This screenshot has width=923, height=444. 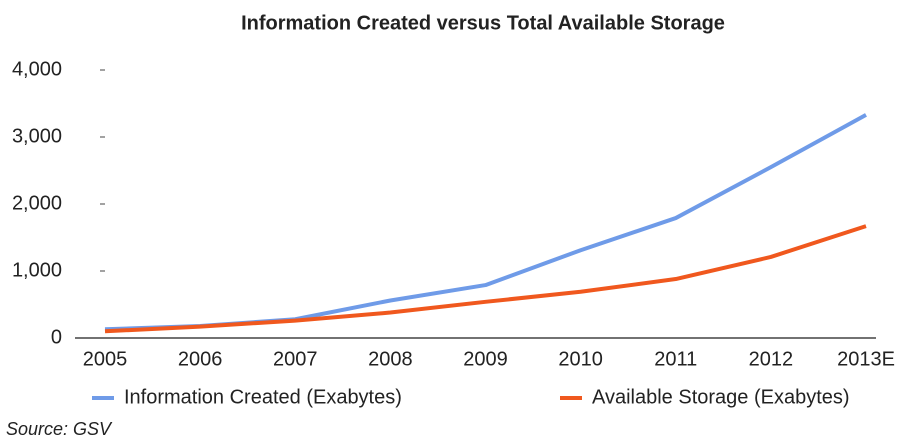 I want to click on legend-label: Information Created (Exabytes), so click(x=263, y=397).